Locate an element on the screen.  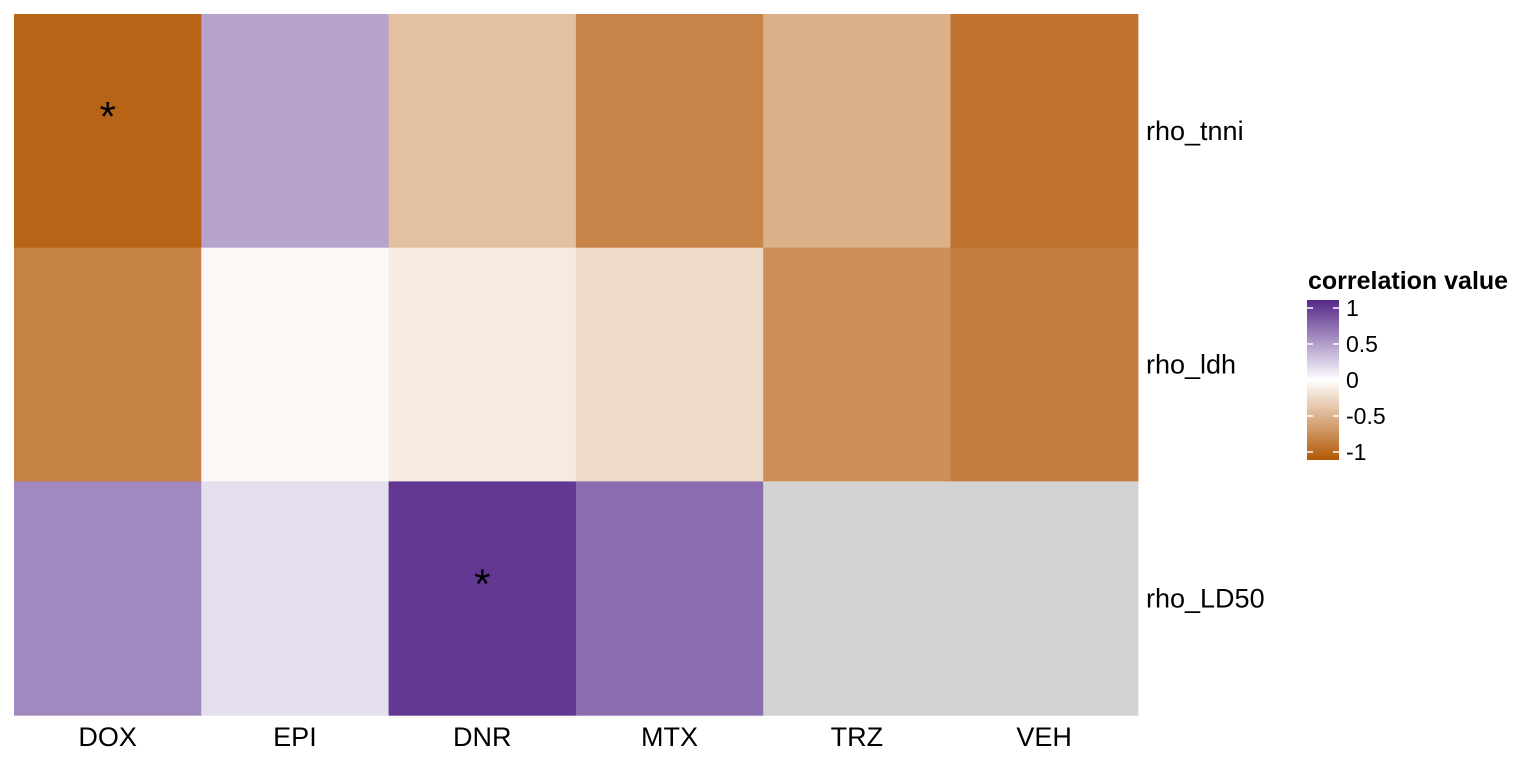
legend-ticks: 1 0.5 0 -0.5 -1 is located at coordinates (1346, 380).